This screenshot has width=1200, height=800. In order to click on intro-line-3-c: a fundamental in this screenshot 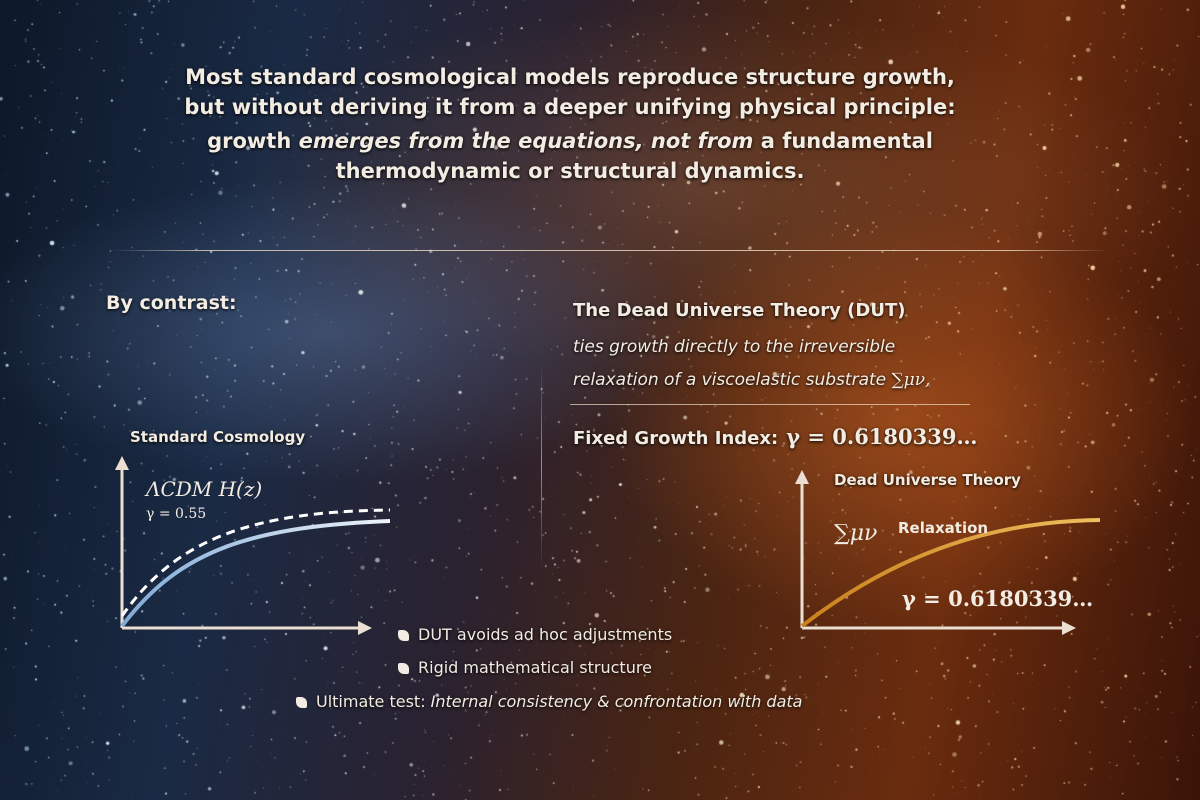, I will do `click(843, 141)`.